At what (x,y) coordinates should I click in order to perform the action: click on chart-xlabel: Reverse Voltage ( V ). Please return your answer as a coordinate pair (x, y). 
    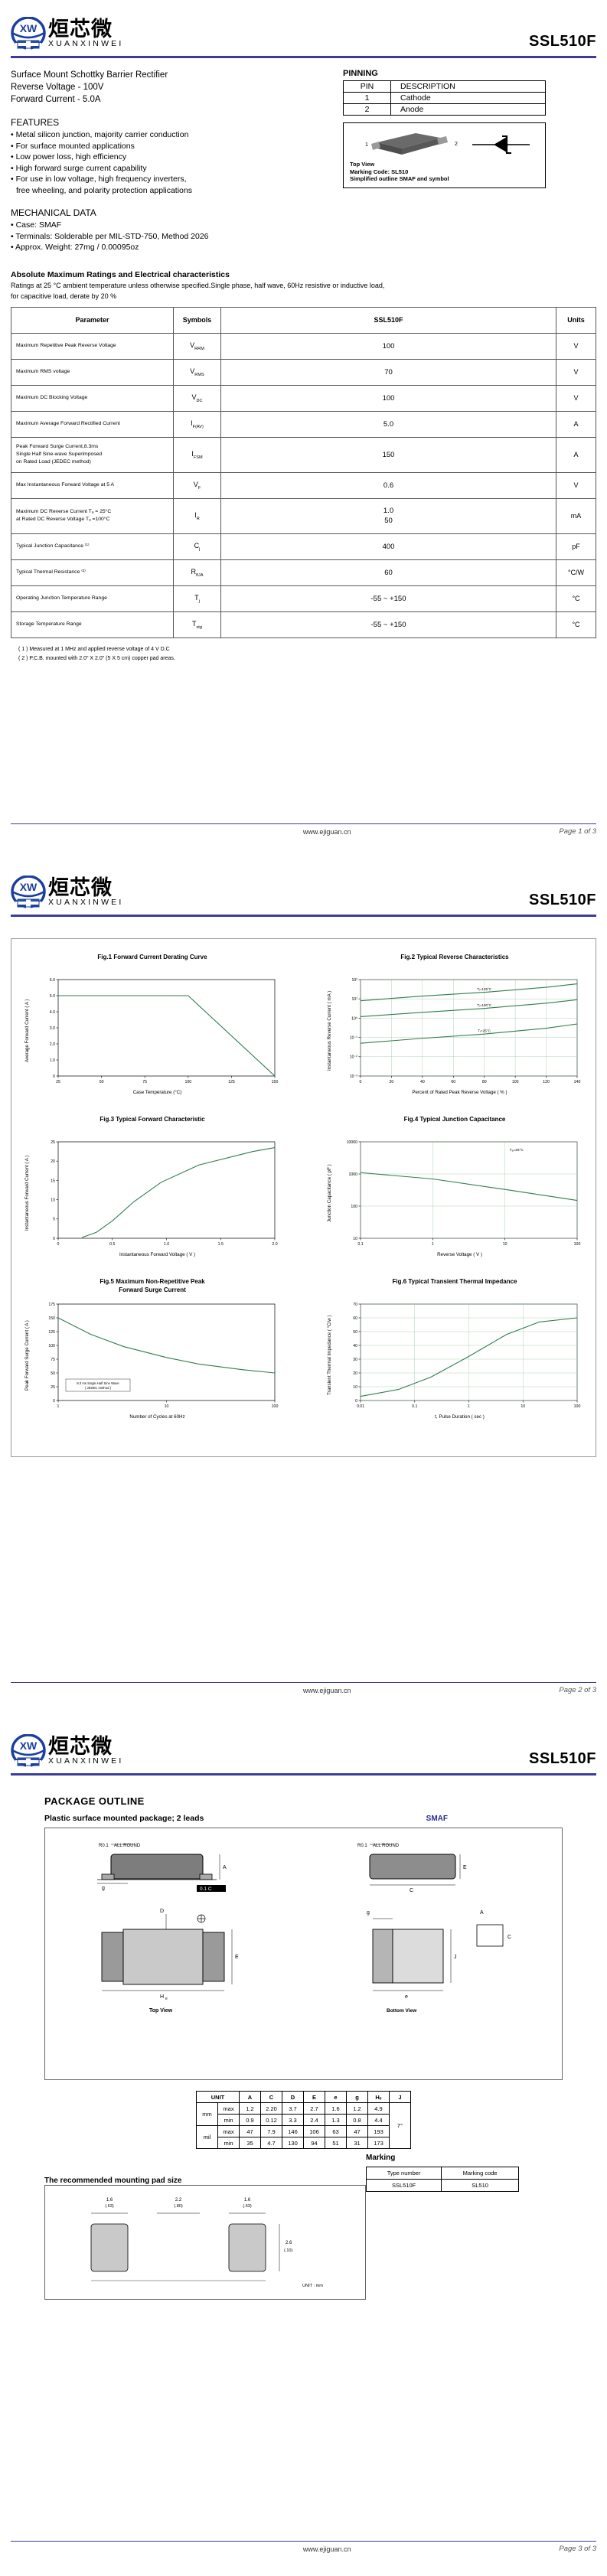
    Looking at the image, I should click on (460, 1254).